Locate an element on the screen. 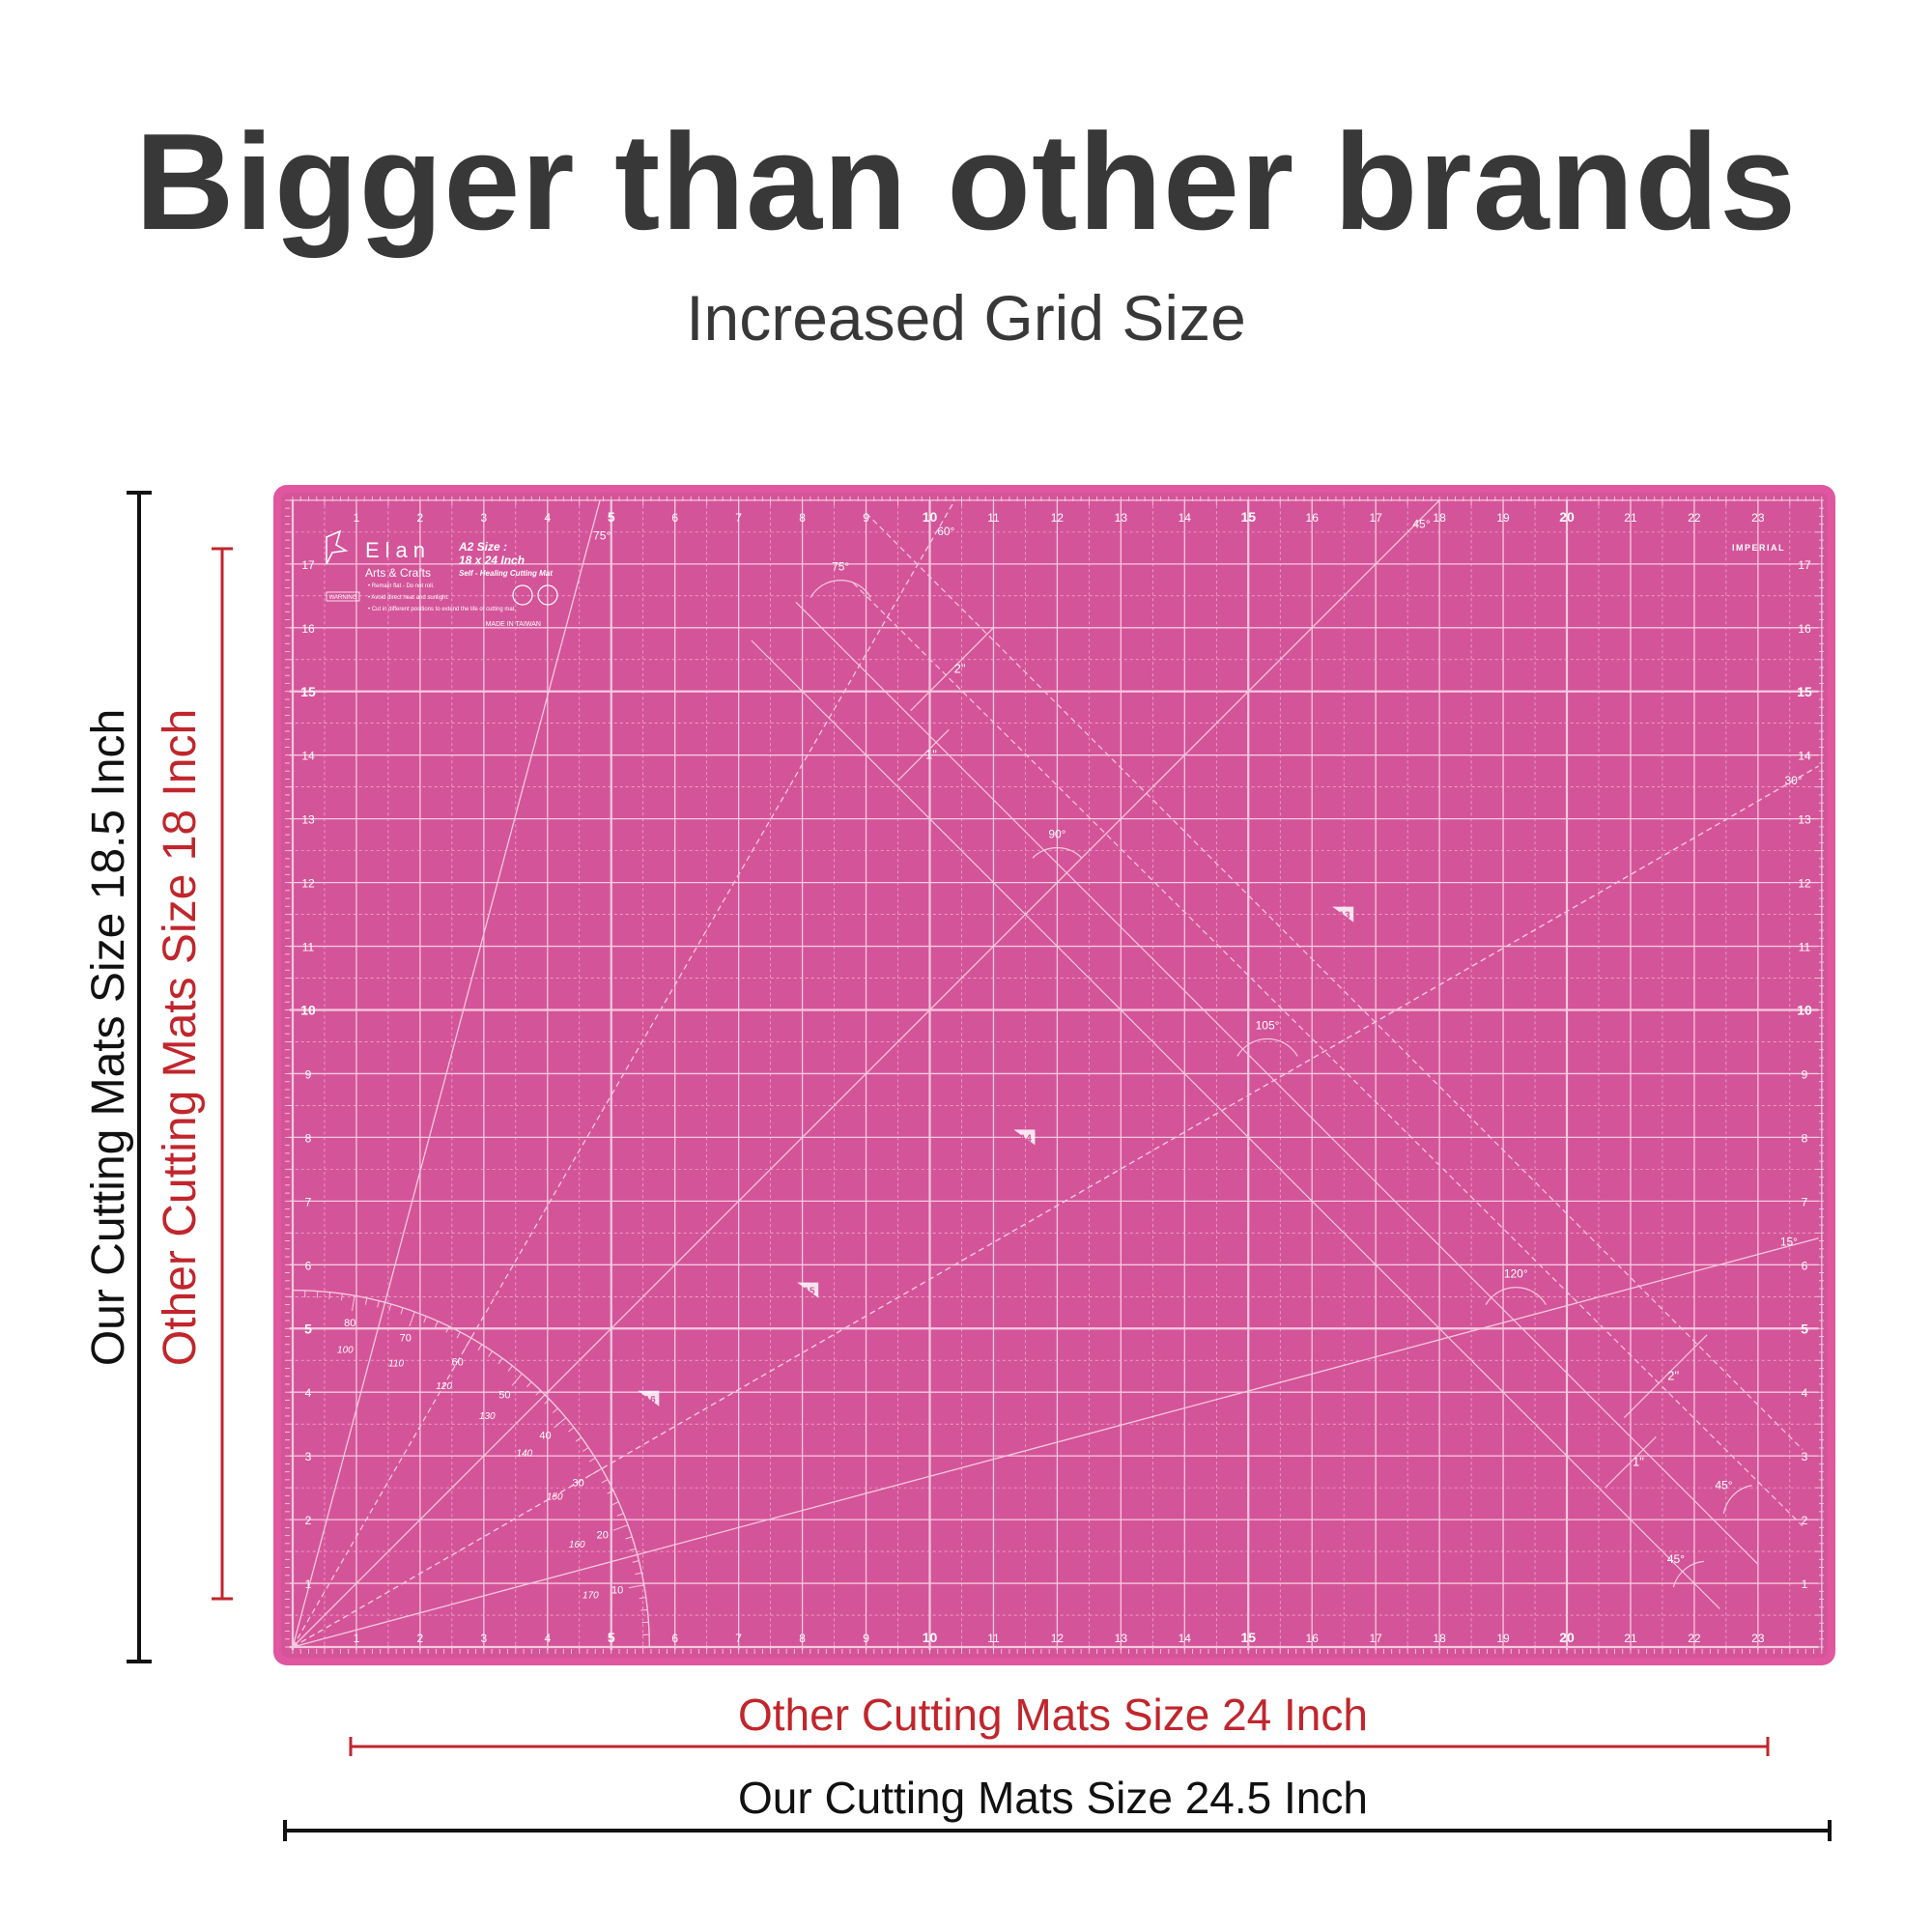  x-scale-number-bottom: 14 is located at coordinates (1185, 1638).